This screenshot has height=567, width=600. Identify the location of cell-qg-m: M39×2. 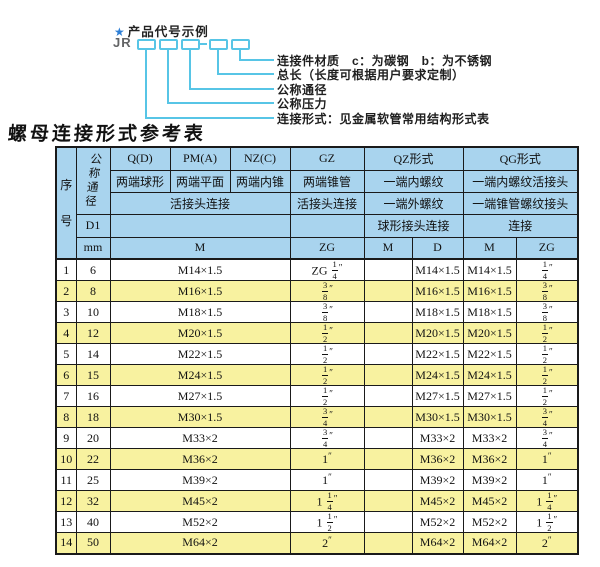
(489, 480).